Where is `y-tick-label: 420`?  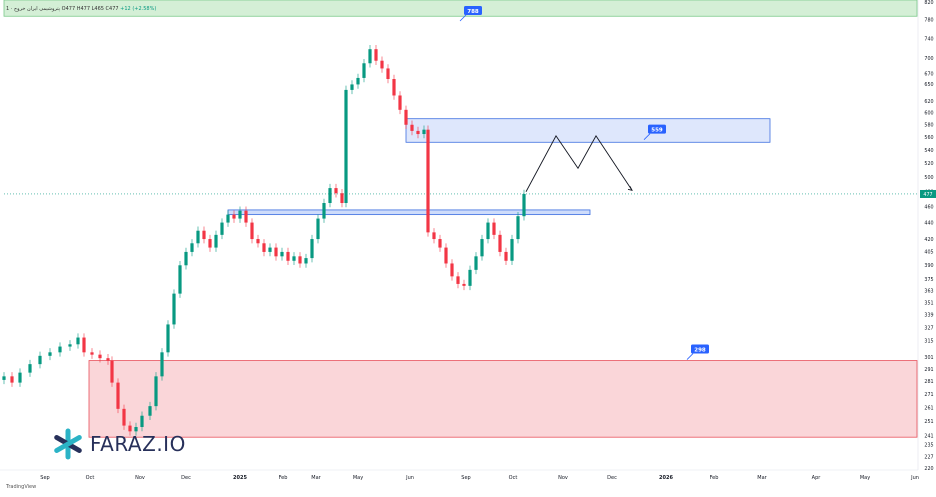 y-tick-label: 420 is located at coordinates (928, 240).